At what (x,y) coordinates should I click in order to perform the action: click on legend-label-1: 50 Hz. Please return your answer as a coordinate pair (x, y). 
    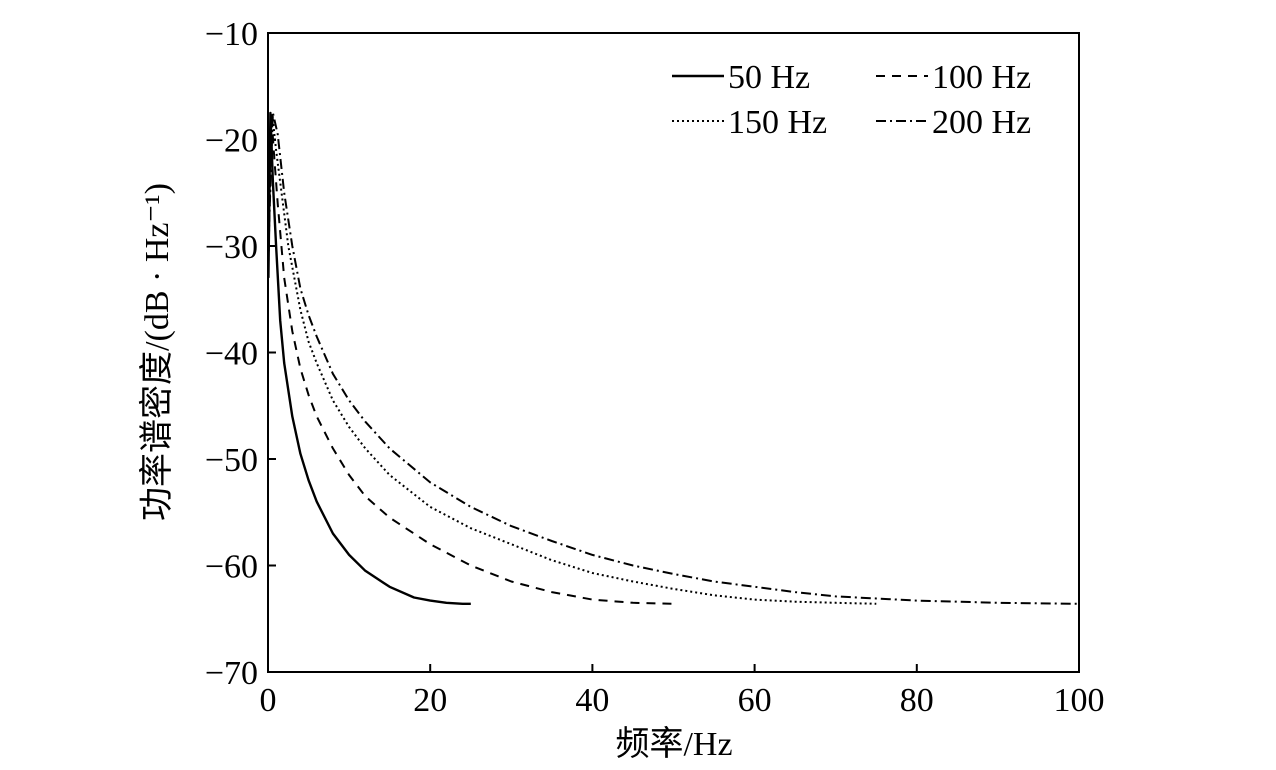
    Looking at the image, I should click on (769, 77).